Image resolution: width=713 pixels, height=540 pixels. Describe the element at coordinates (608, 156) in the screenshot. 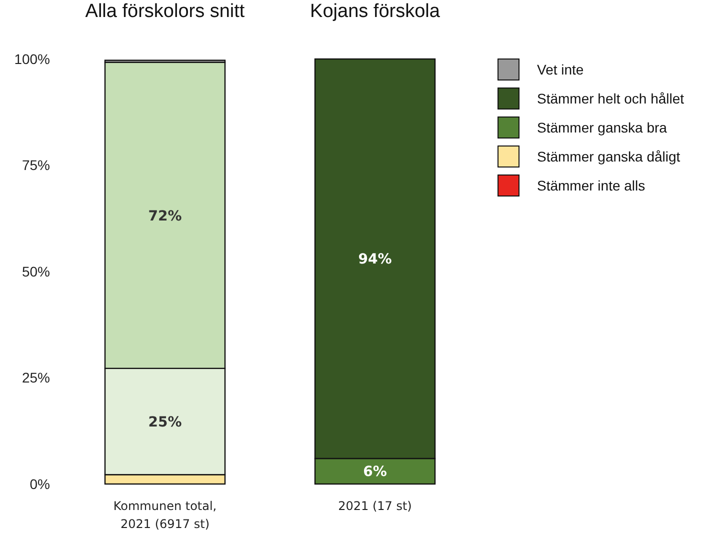

I see `legend-label: Stämmer ganska dåligt` at that location.